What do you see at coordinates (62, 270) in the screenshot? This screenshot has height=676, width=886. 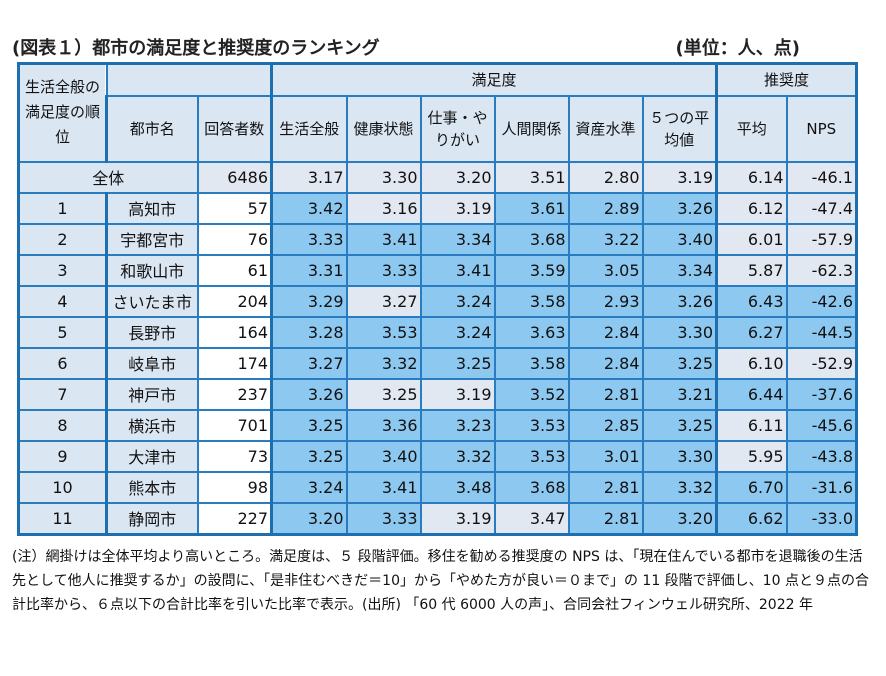 I see `rank-cell: 3` at bounding box center [62, 270].